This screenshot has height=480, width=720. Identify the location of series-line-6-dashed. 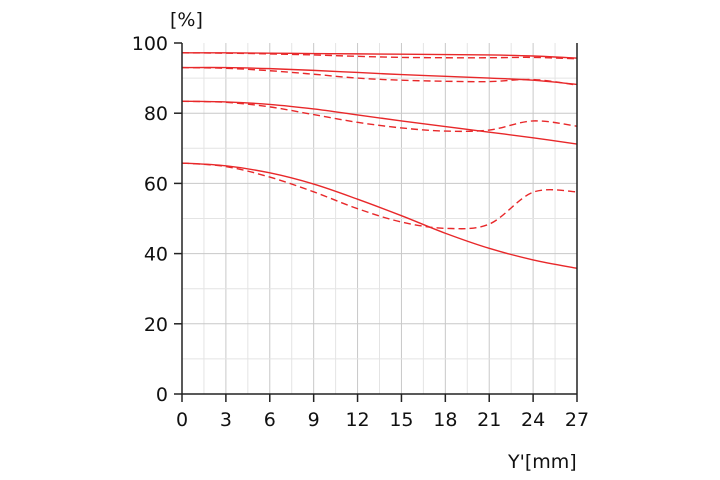
(379, 116).